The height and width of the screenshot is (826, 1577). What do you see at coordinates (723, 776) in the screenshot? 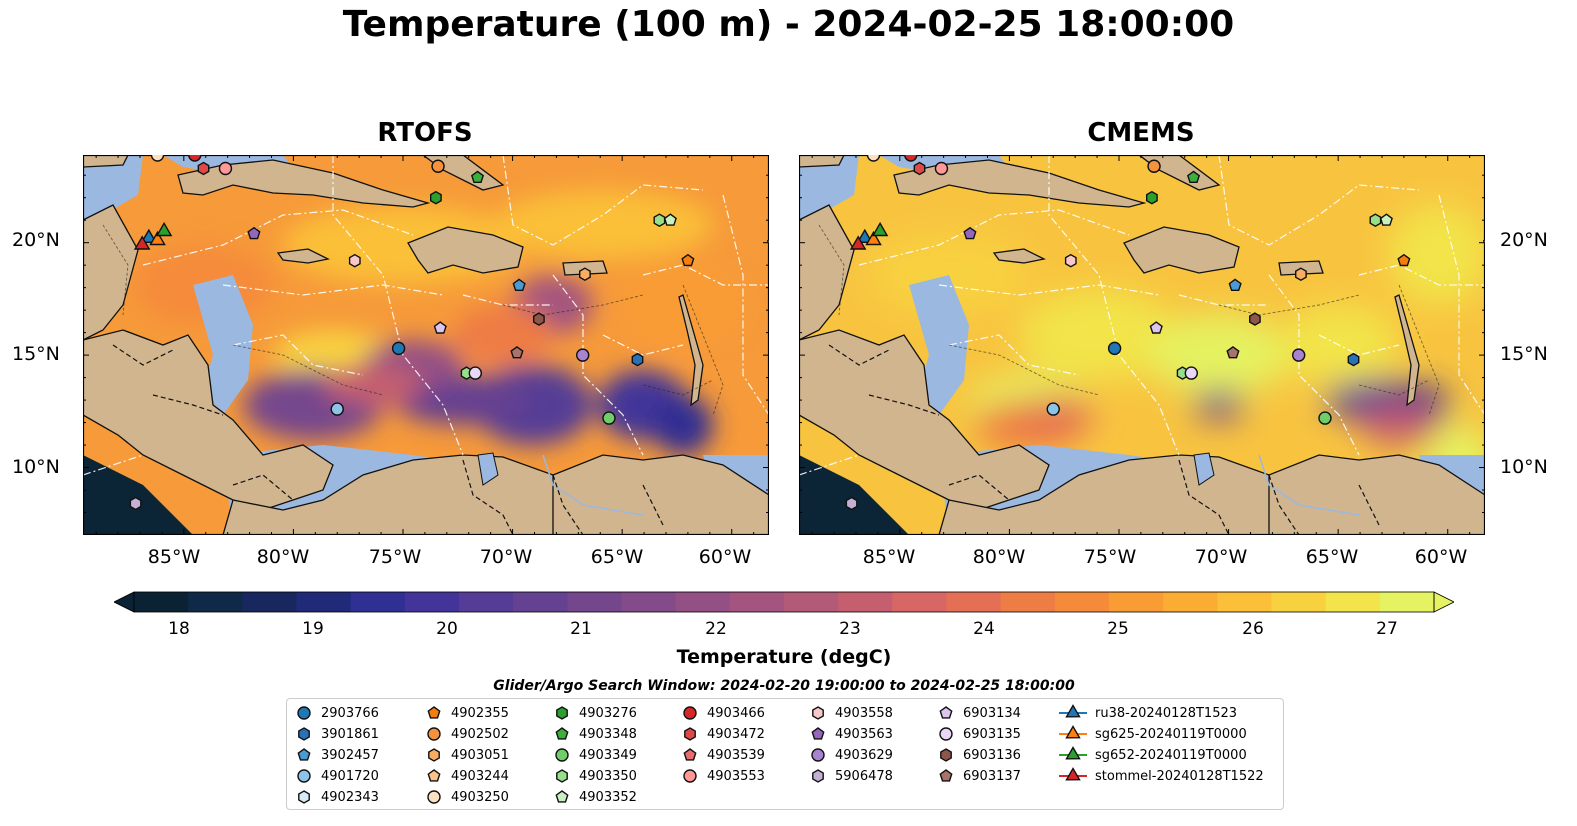
I see `legend-item: 4903553` at bounding box center [723, 776].